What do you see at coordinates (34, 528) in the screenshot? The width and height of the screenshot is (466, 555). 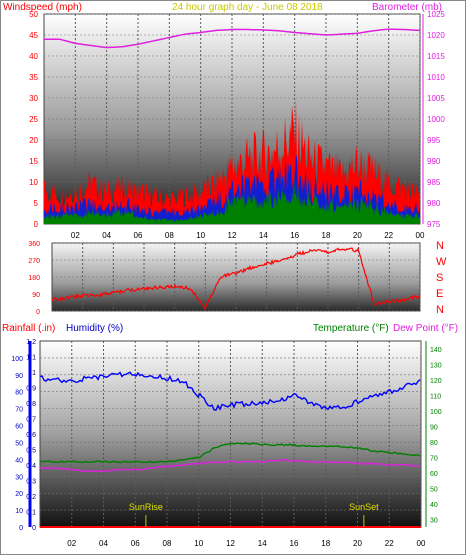 I see `rain-y-tick-label: 0` at bounding box center [34, 528].